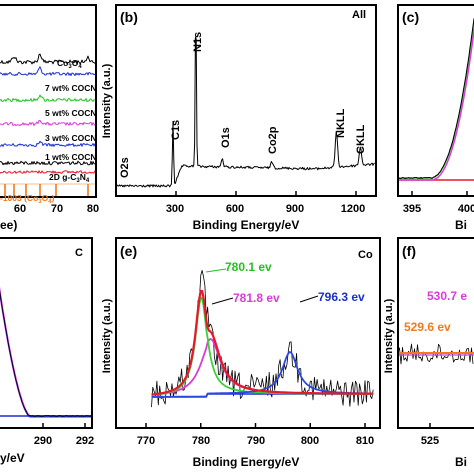 This screenshot has height=474, width=474. Describe the element at coordinates (466, 209) in the screenshot. I see `panel-c-tick-400: 400` at that location.